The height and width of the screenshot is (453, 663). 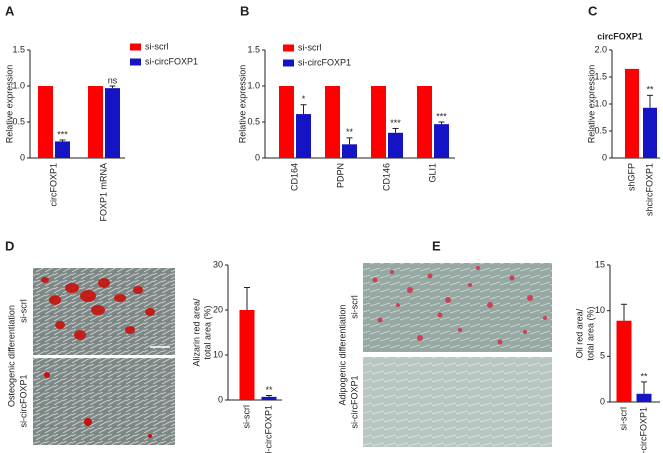 I want to click on x-tick-label: GLI1, so click(x=432, y=173).